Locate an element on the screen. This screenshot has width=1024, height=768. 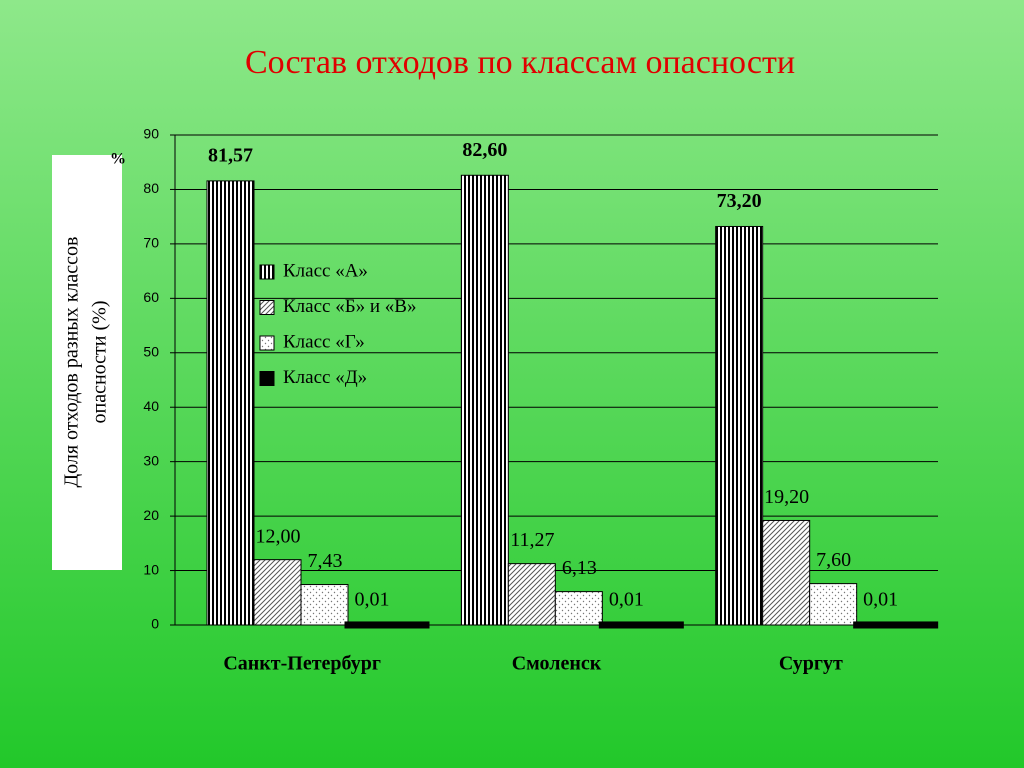
value-label: 81,57 is located at coordinates (230, 155).